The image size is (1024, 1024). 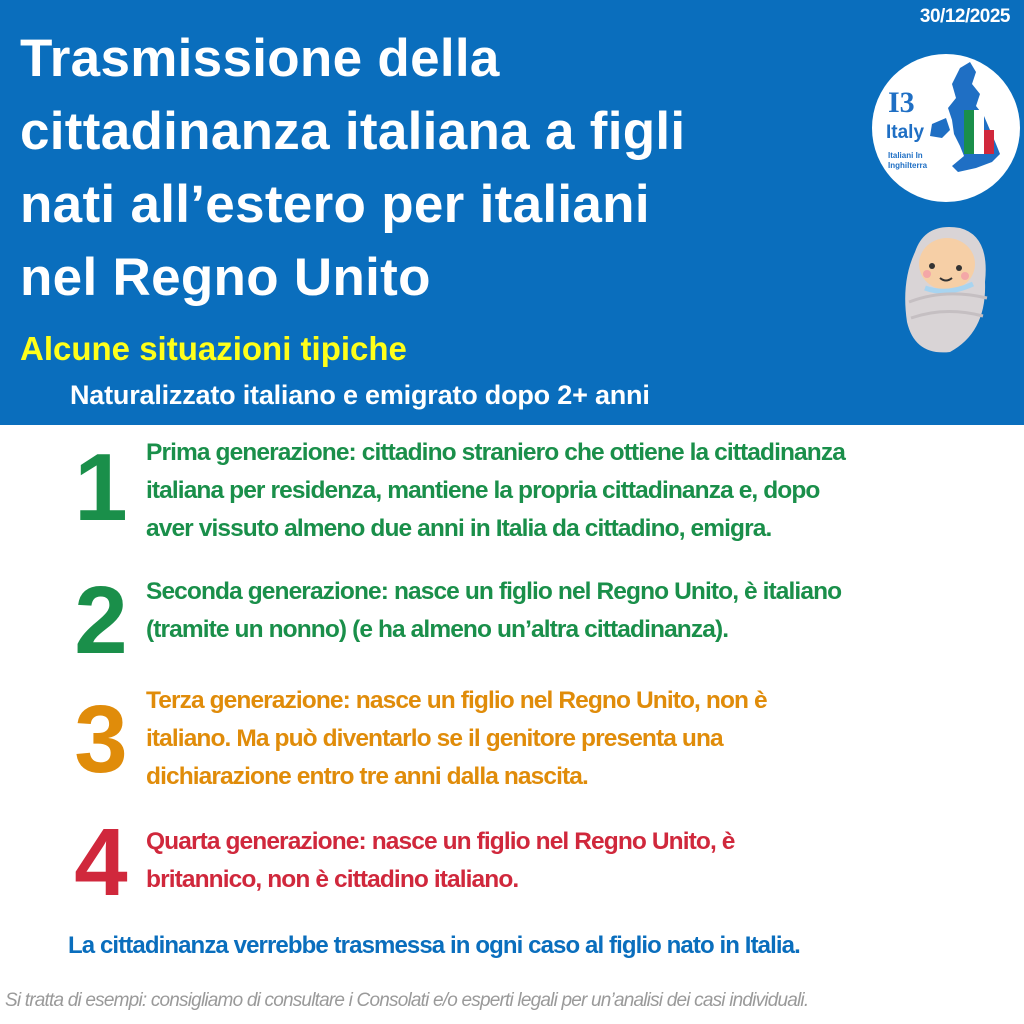 What do you see at coordinates (905, 155) in the screenshot?
I see `svg-text: Italiani In` at bounding box center [905, 155].